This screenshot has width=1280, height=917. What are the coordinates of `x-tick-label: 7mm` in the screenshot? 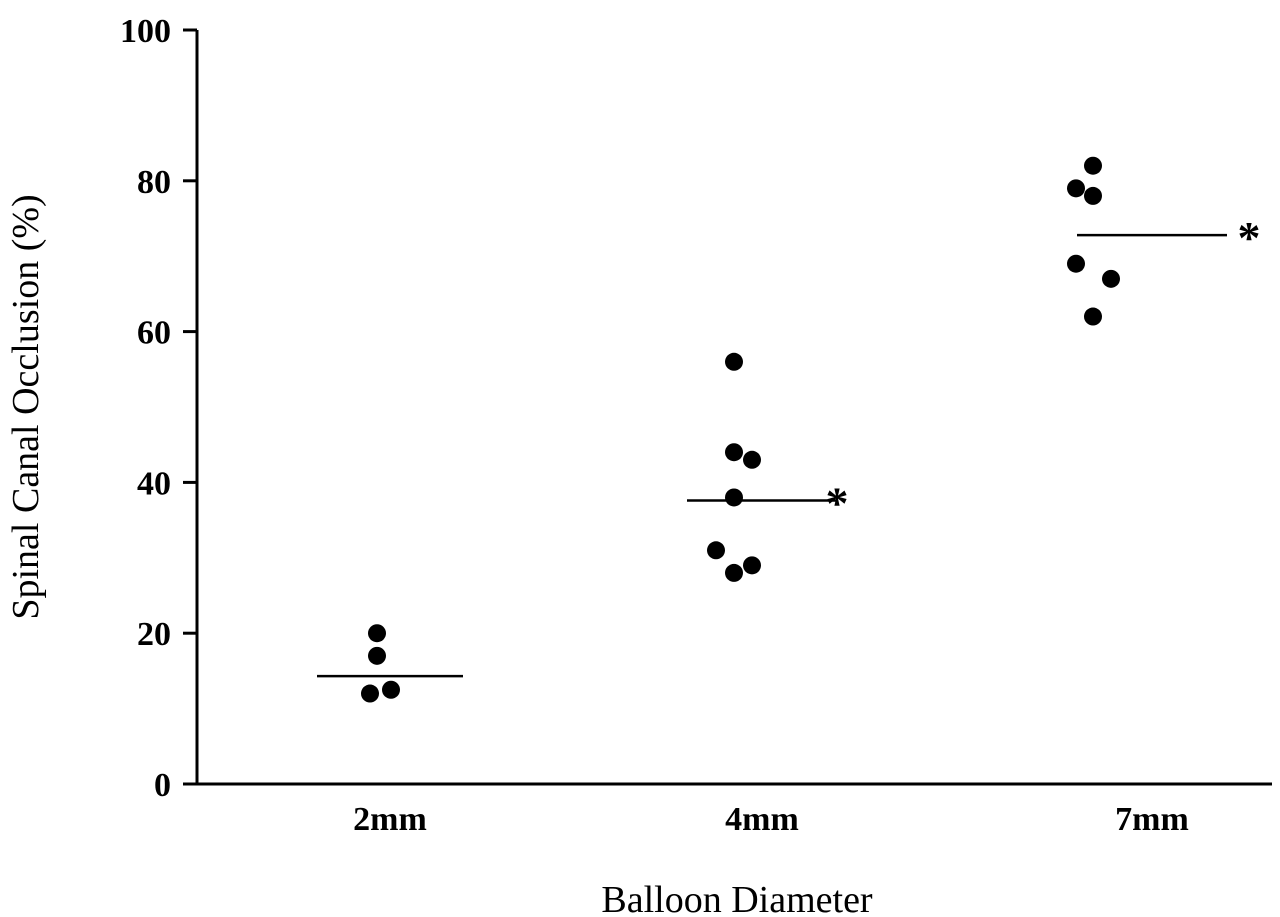 It's located at (1152, 819).